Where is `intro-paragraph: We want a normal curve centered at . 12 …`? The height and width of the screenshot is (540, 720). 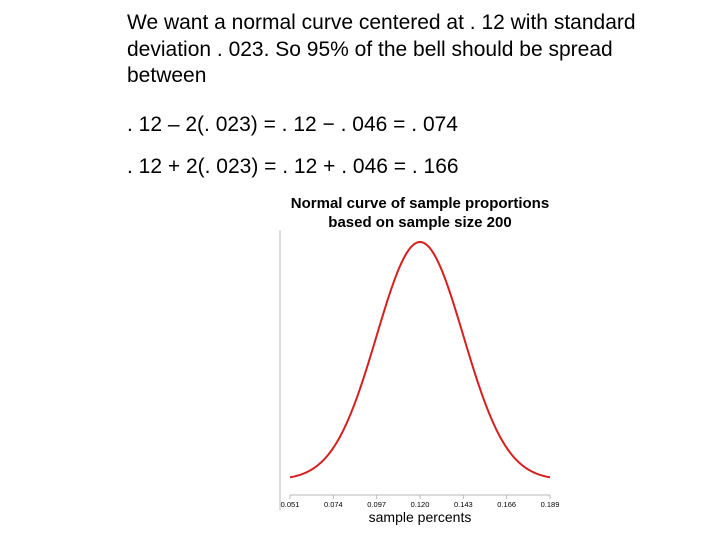 intro-paragraph: We want a normal curve centered at . 12 … is located at coordinates (381, 49).